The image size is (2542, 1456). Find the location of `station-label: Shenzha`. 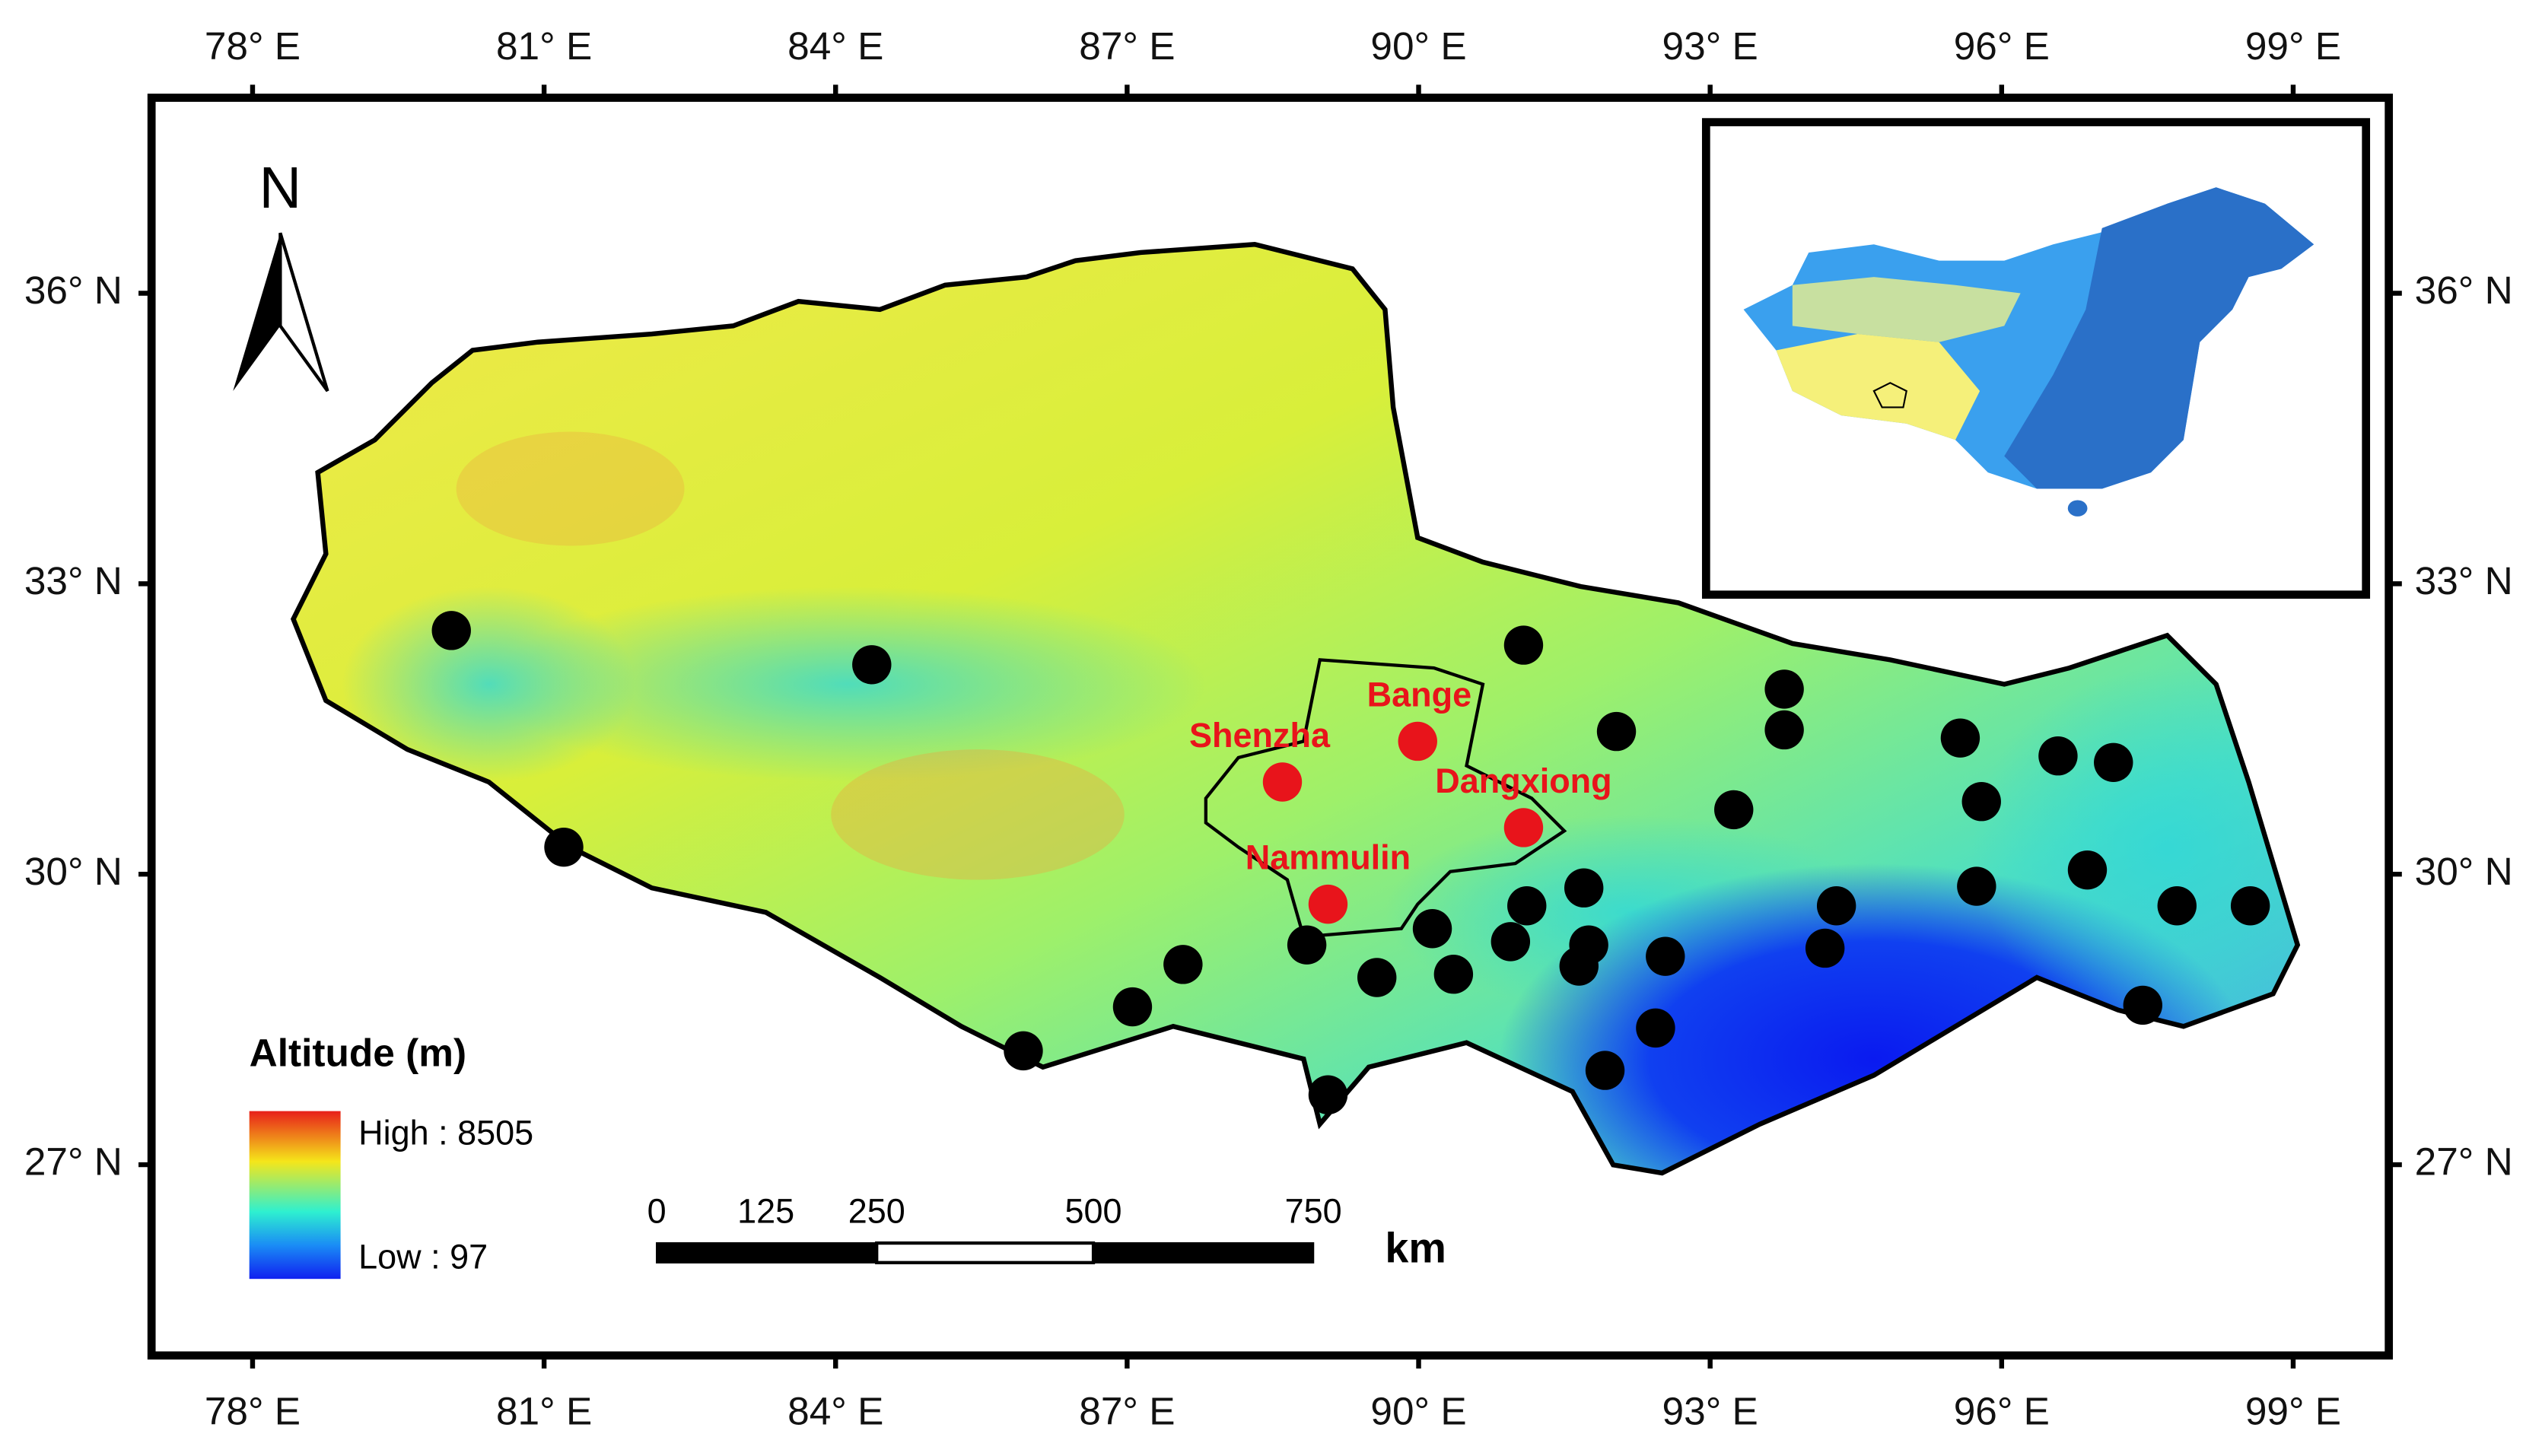

station-label: Shenzha is located at coordinates (1260, 735).